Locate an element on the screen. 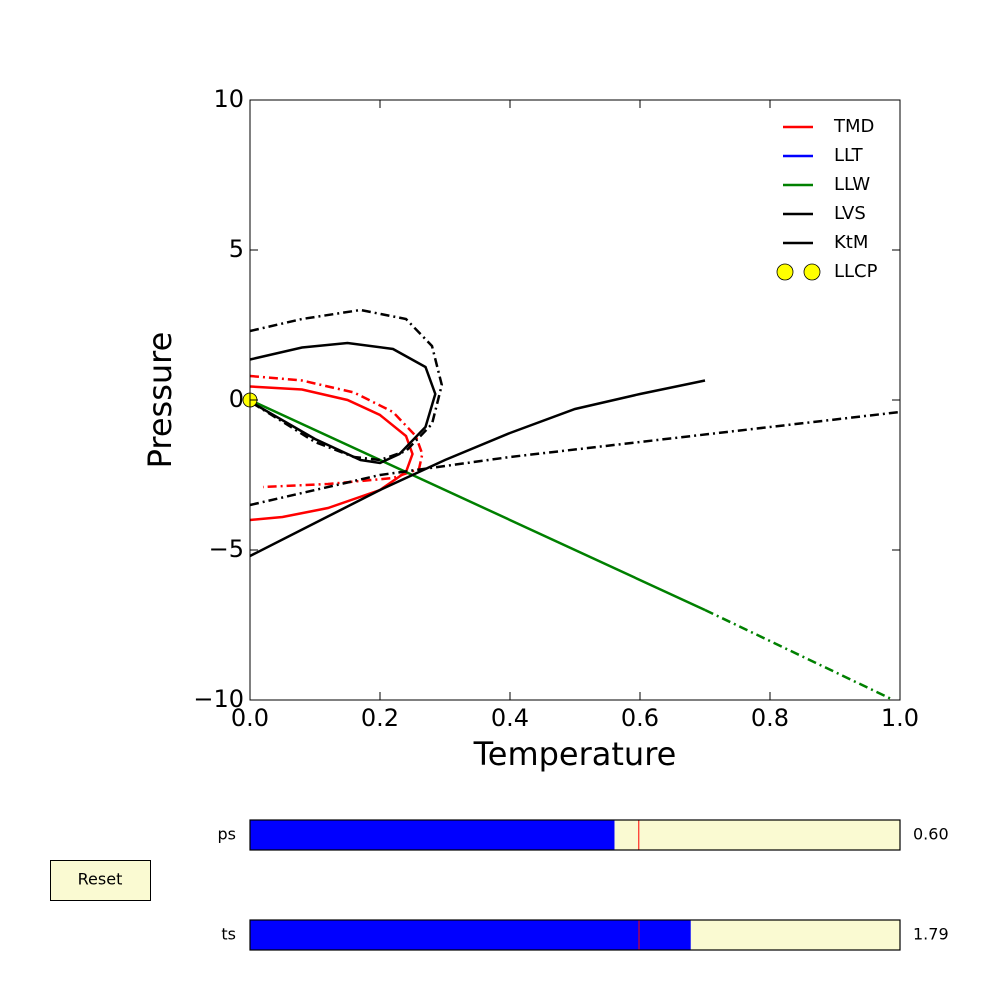  x-tick-label: 0.0 is located at coordinates (250, 718).